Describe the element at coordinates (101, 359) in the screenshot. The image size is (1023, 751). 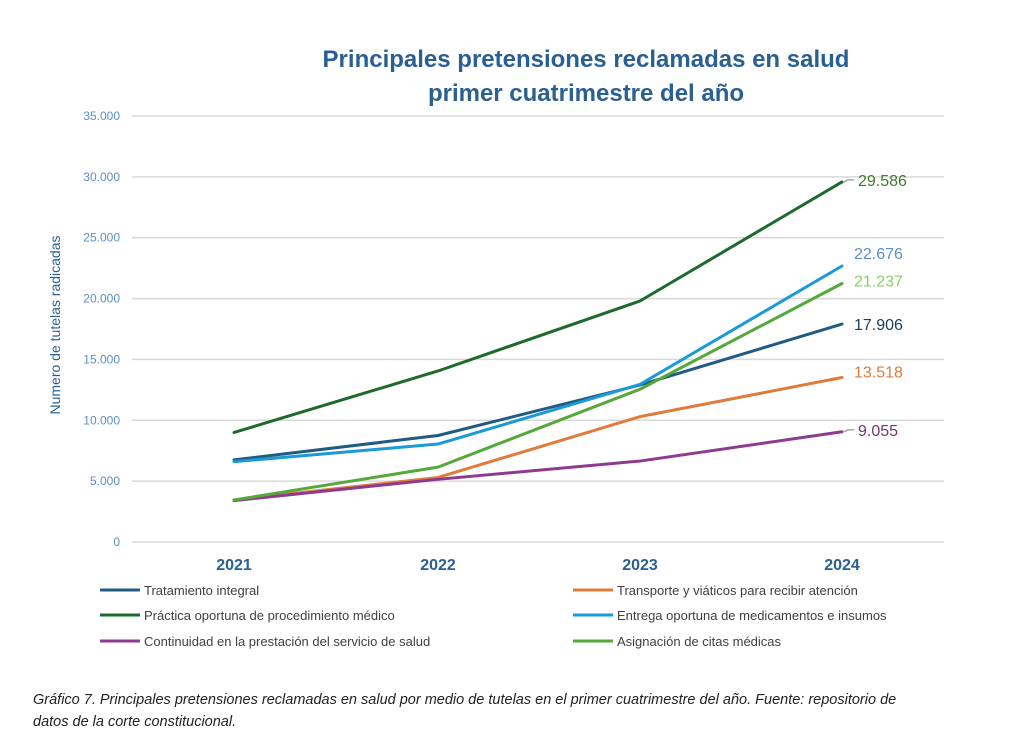
I see `y-tick-label: 15.000` at that location.